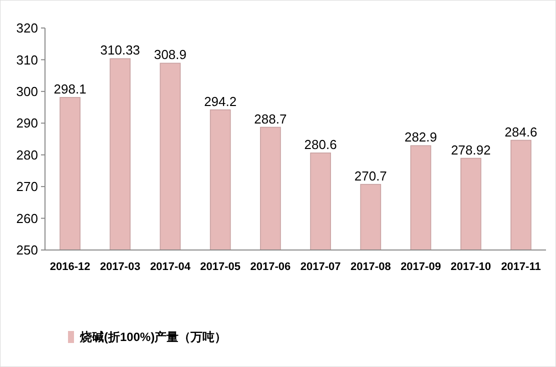 The image size is (556, 367). What do you see at coordinates (320, 144) in the screenshot?
I see `data-label: 280.6` at bounding box center [320, 144].